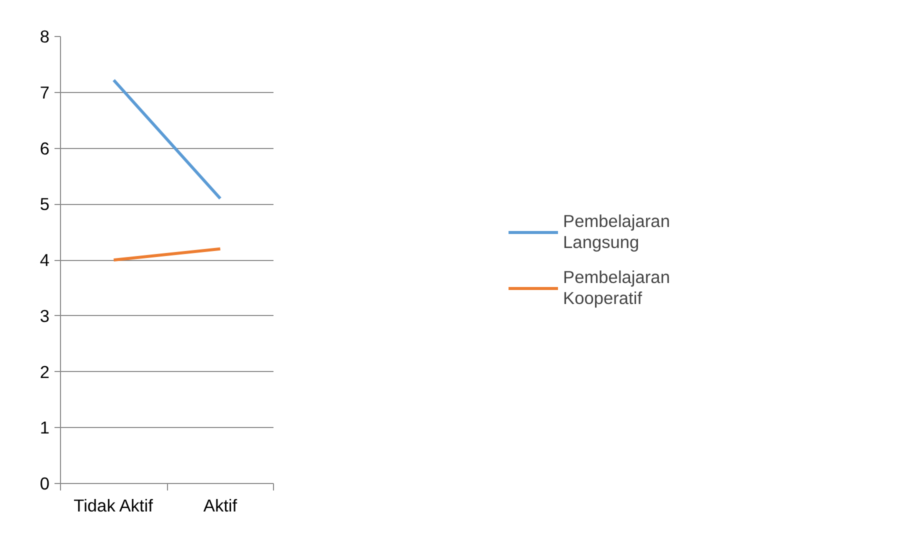 Image resolution: width=907 pixels, height=535 pixels. Describe the element at coordinates (114, 506) in the screenshot. I see `x-tick-label: Tidak Aktif` at that location.